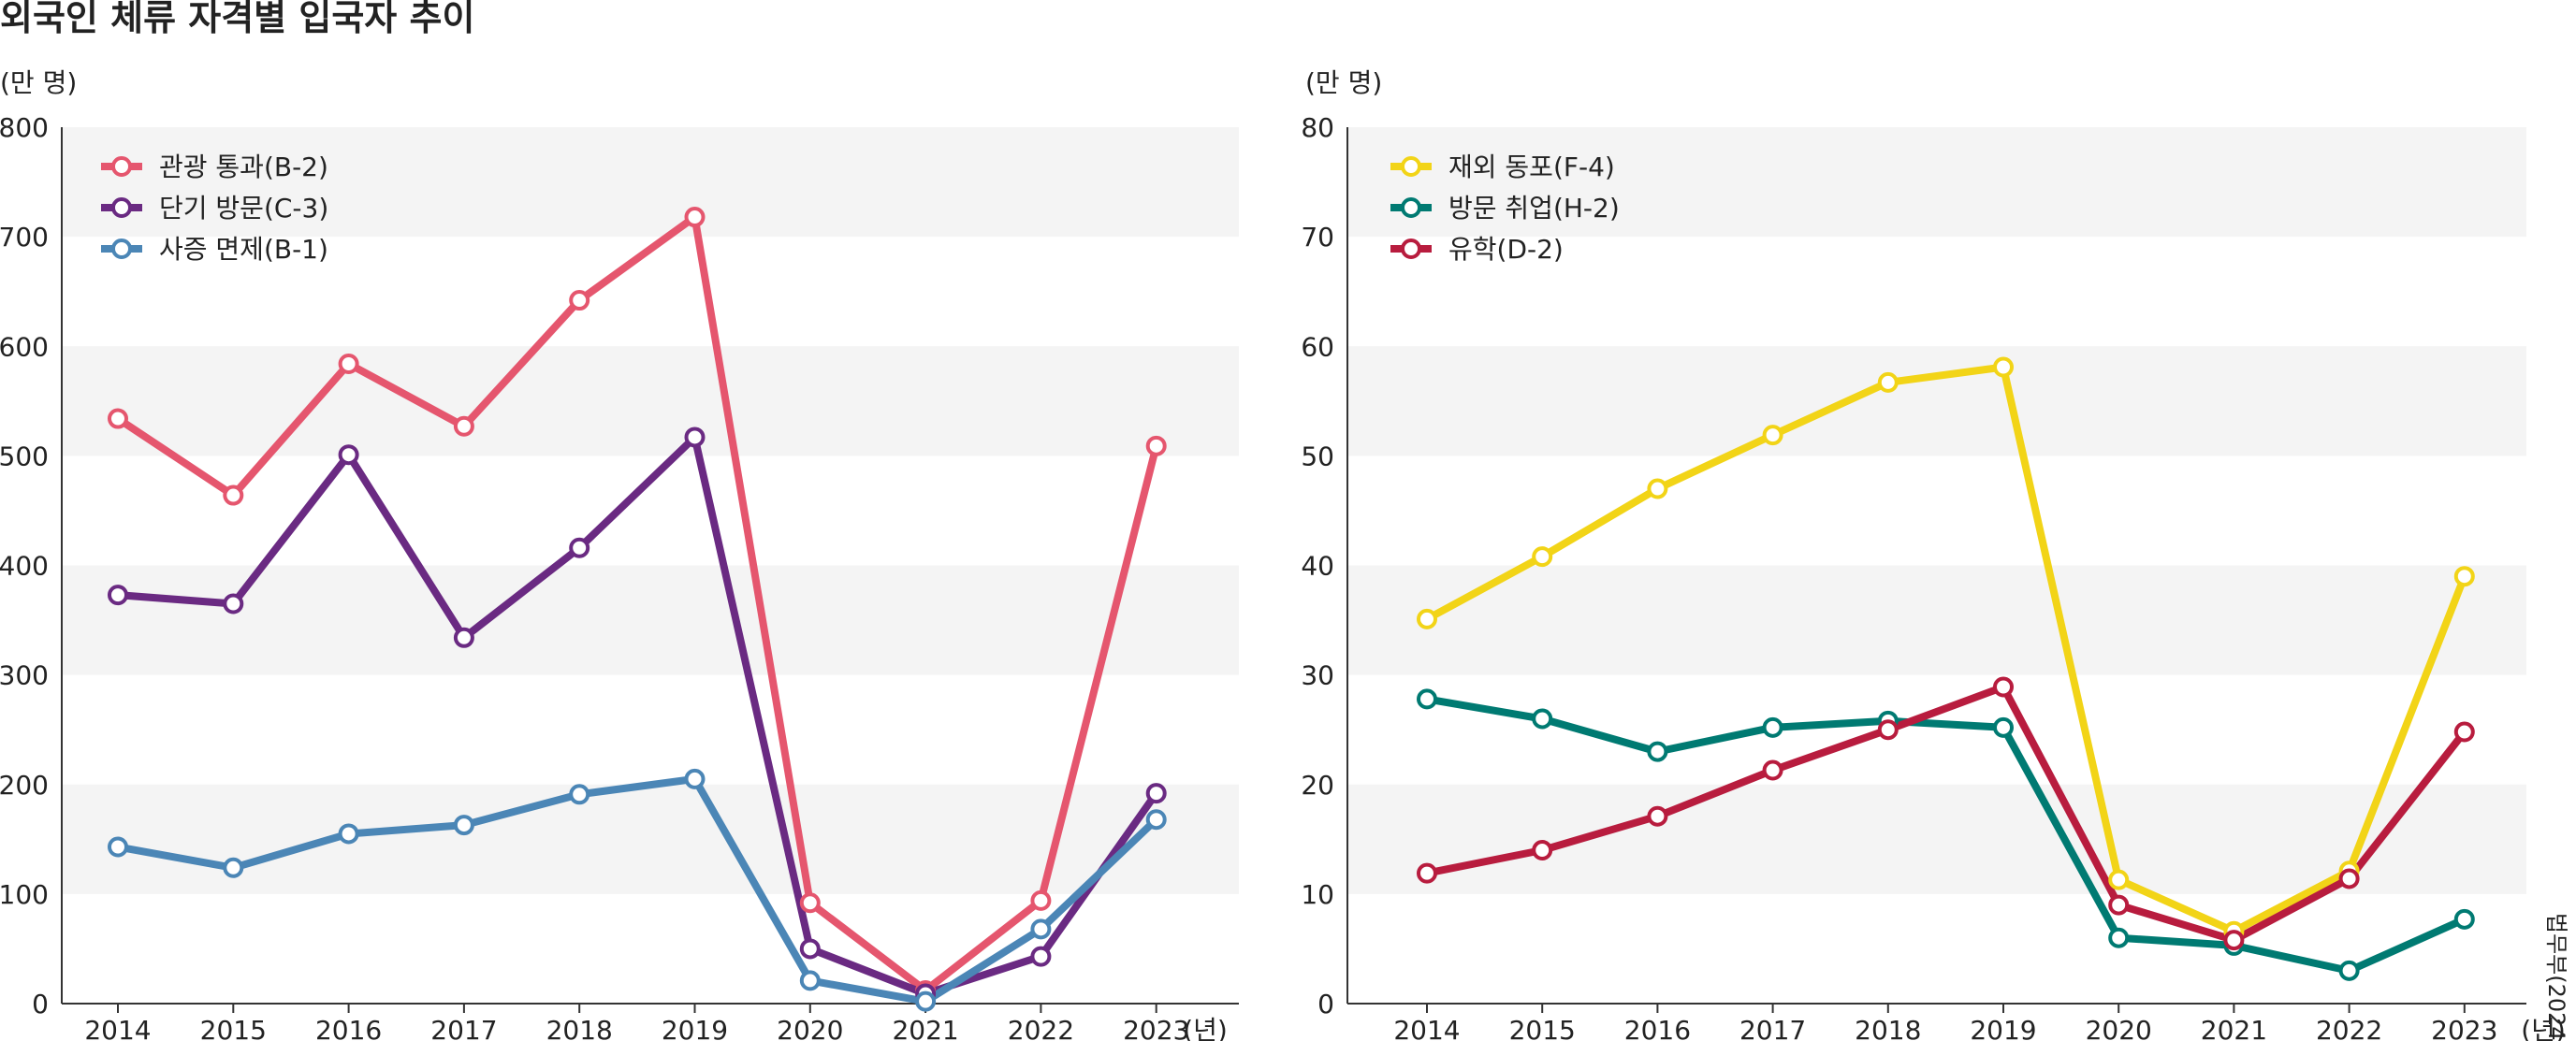 The image size is (2576, 1041). What do you see at coordinates (24, 785) in the screenshot?
I see `y-tick-label: 200` at bounding box center [24, 785].